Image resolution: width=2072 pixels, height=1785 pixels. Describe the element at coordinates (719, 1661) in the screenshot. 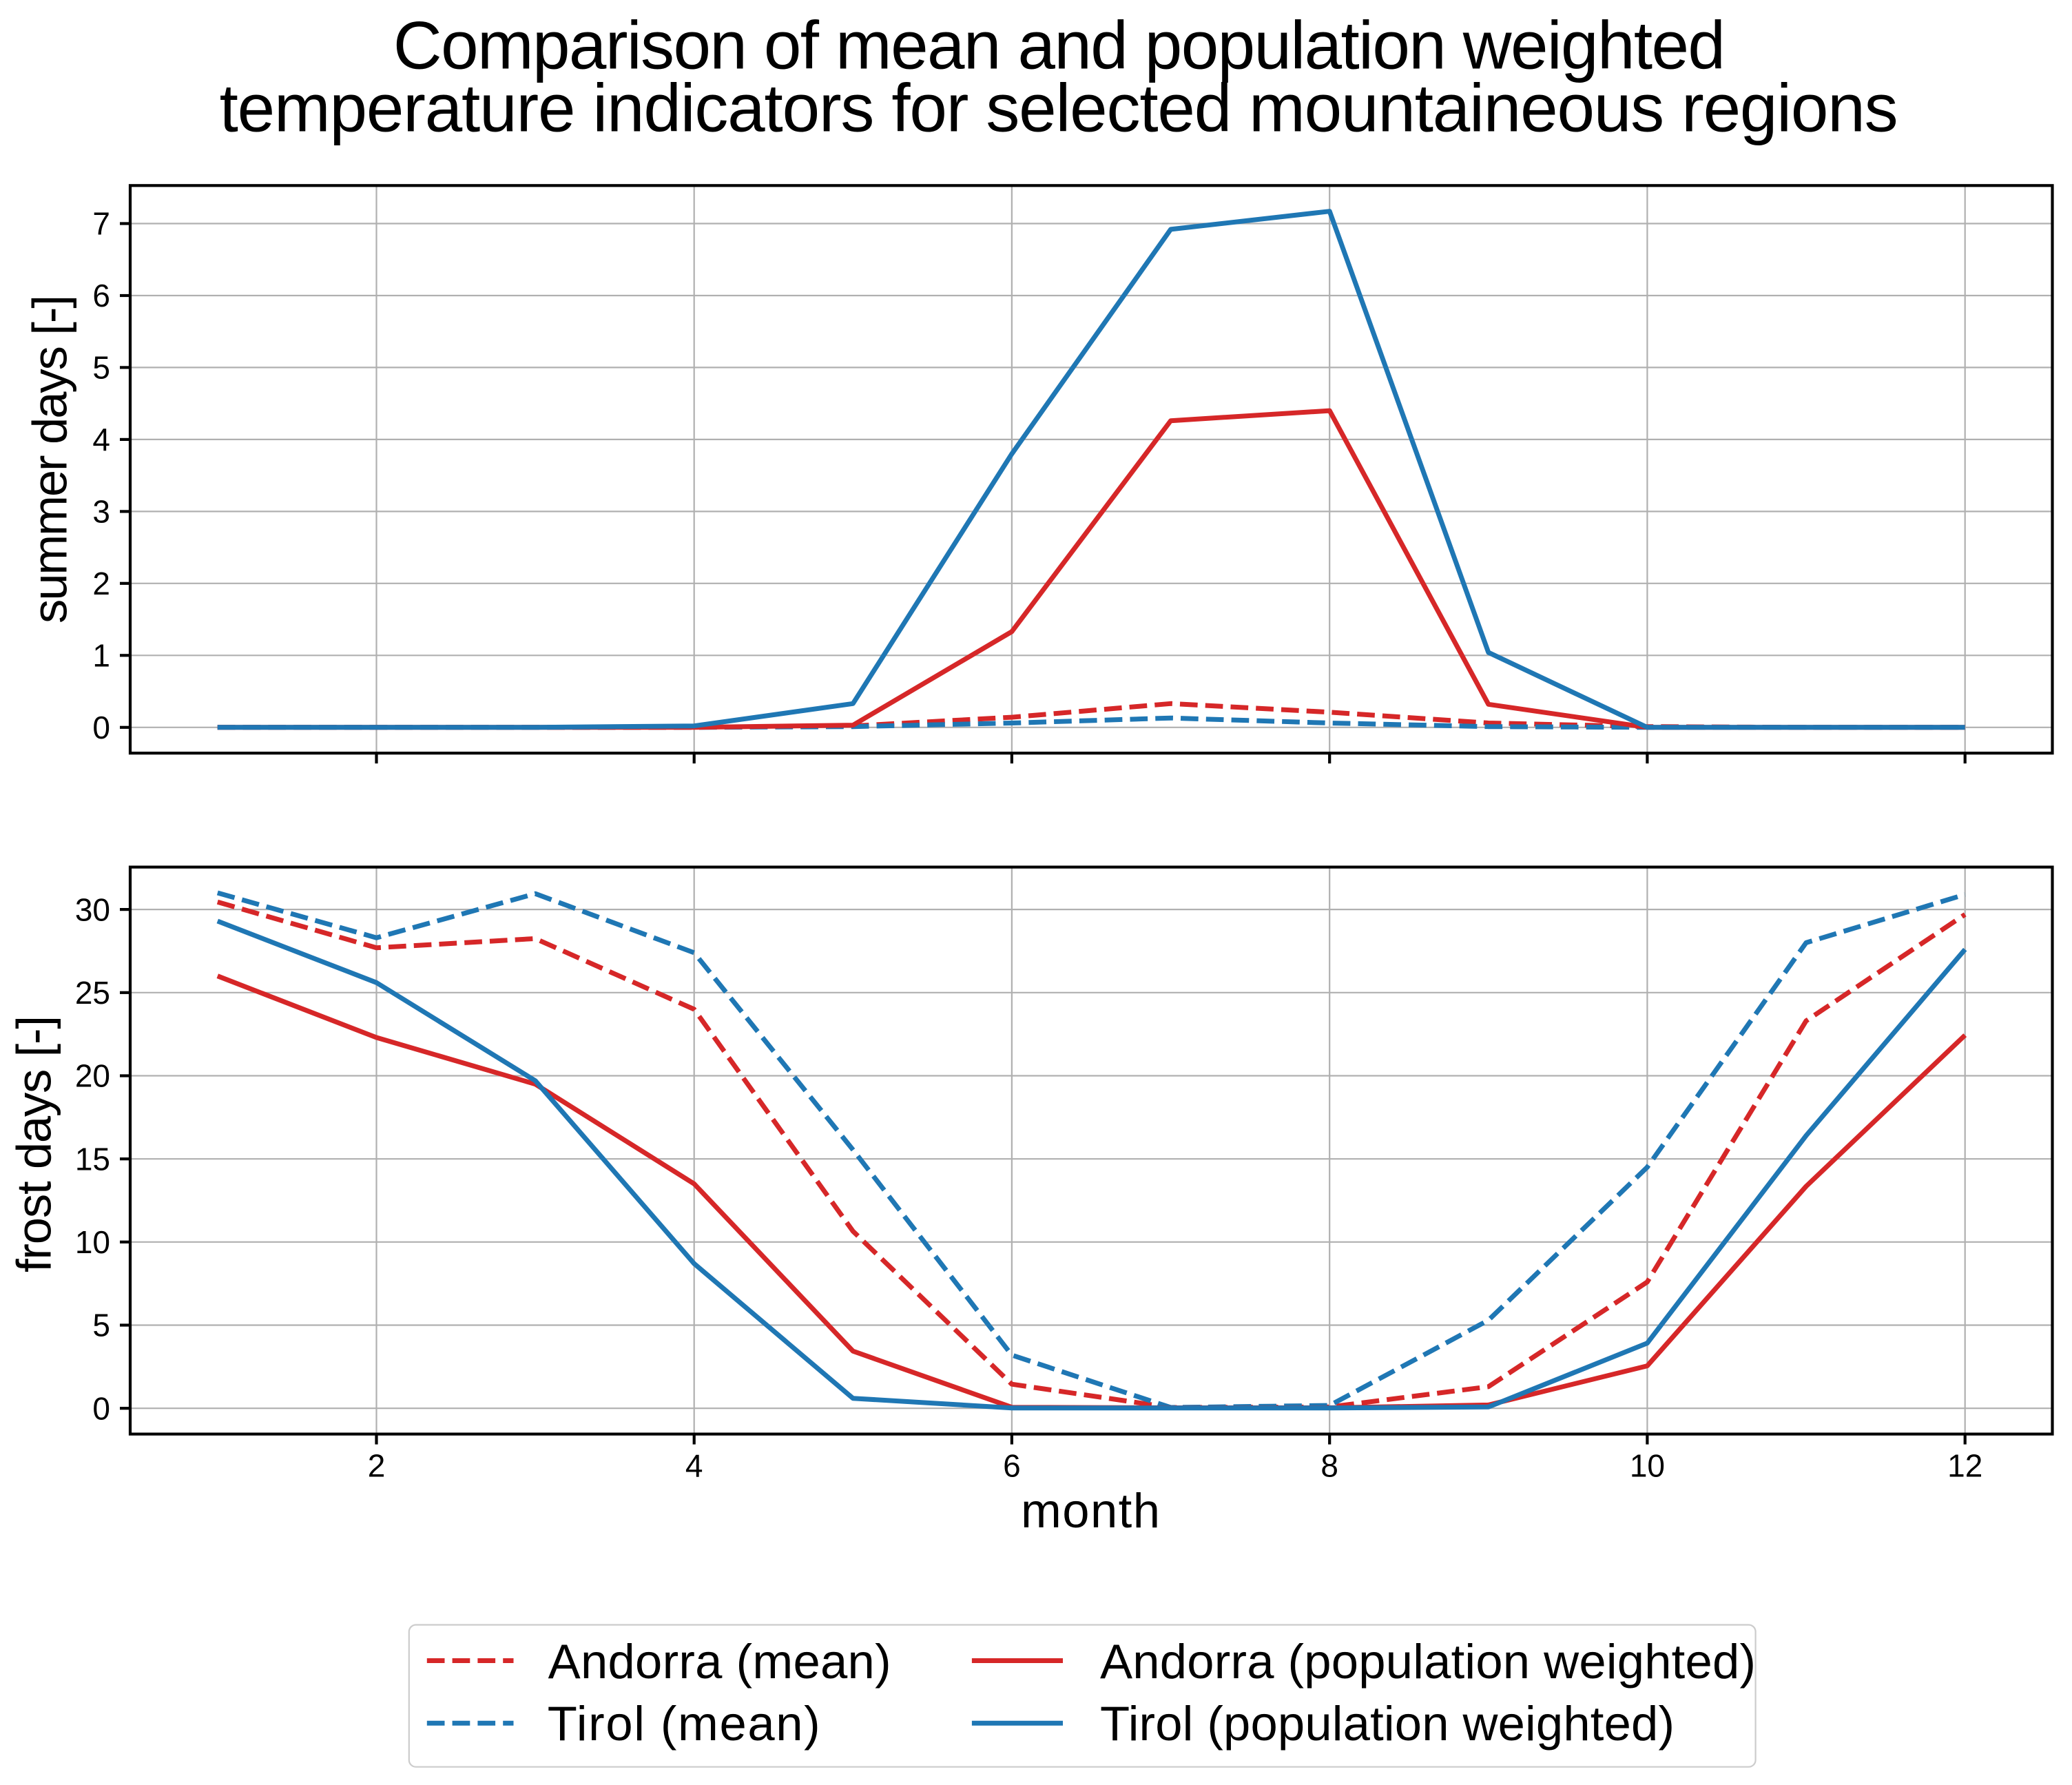

I see `svg-text: Andorra (mean)` at that location.